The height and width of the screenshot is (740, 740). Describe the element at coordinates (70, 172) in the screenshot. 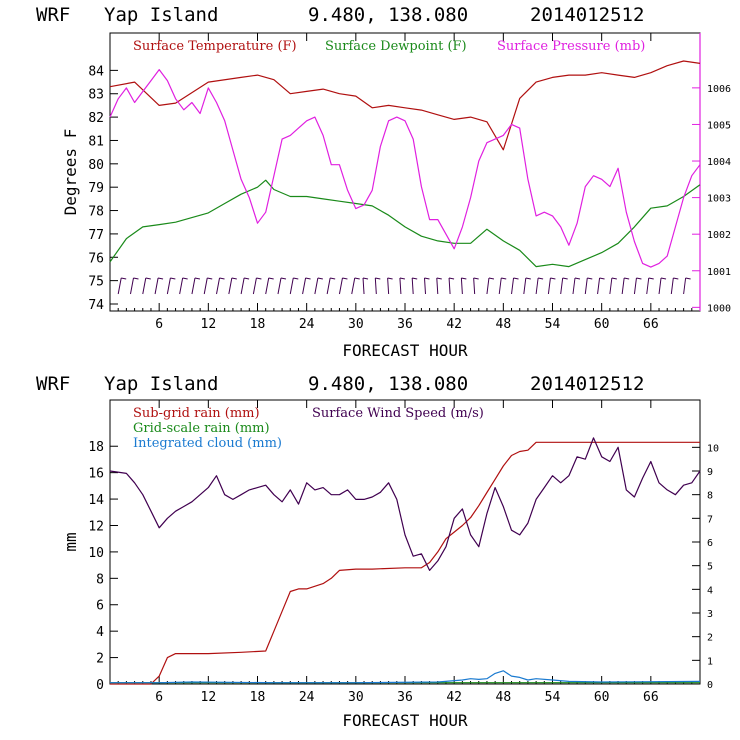

I see `top-y-axis-label: Degrees F` at that location.